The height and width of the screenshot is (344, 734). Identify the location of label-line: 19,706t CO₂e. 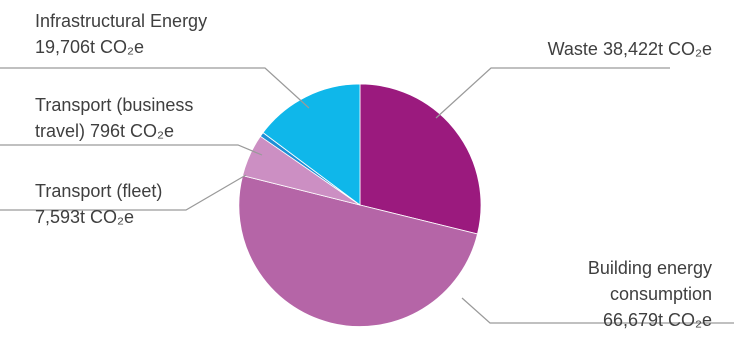
(90, 47).